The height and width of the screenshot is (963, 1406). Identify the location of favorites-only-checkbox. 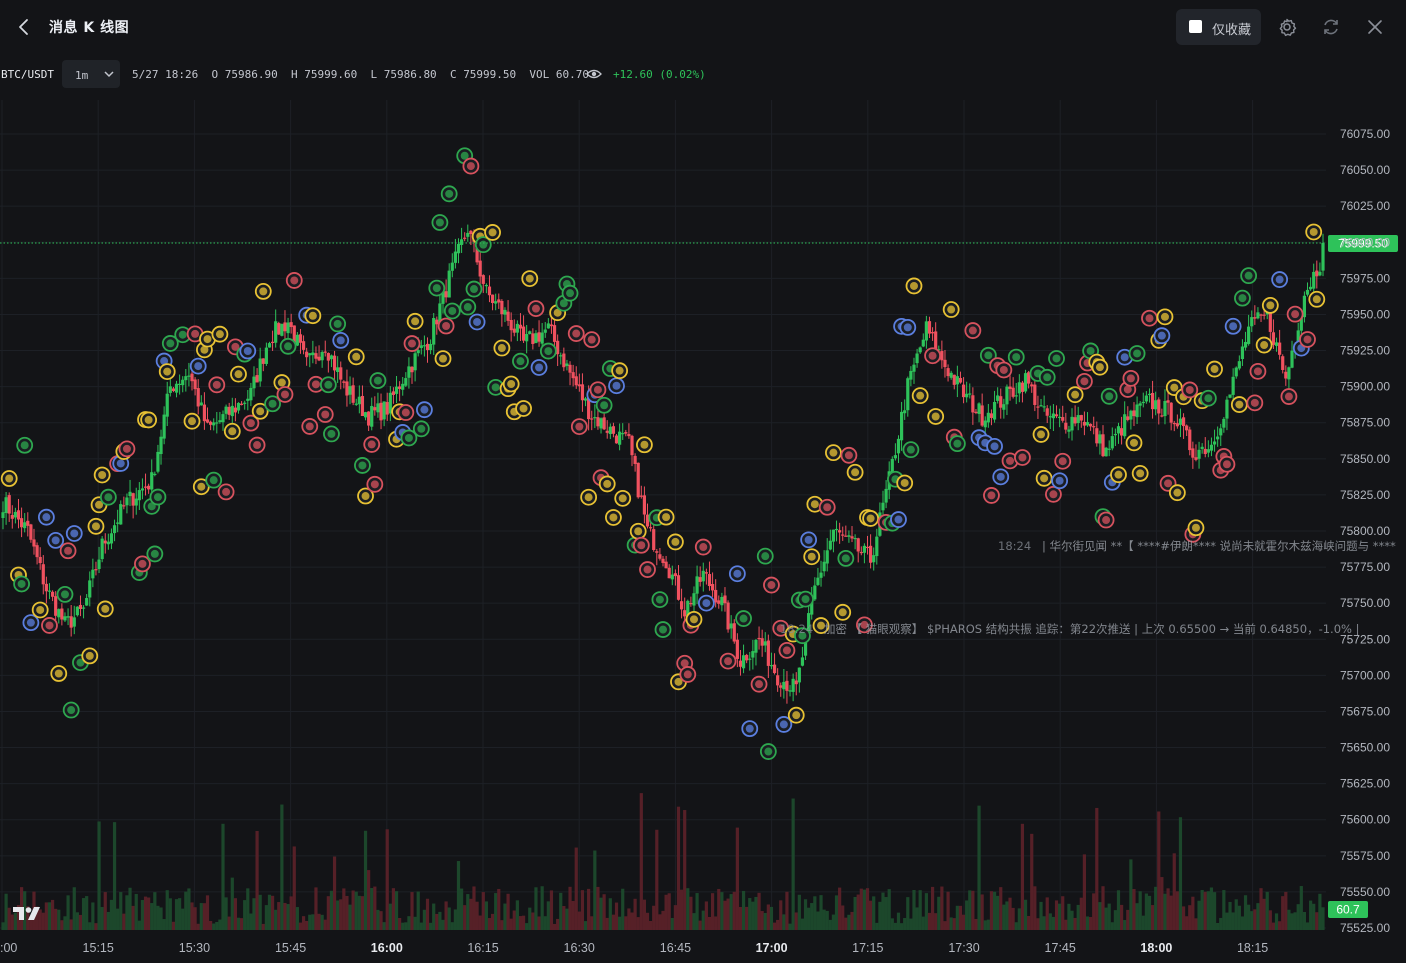
(1195, 26).